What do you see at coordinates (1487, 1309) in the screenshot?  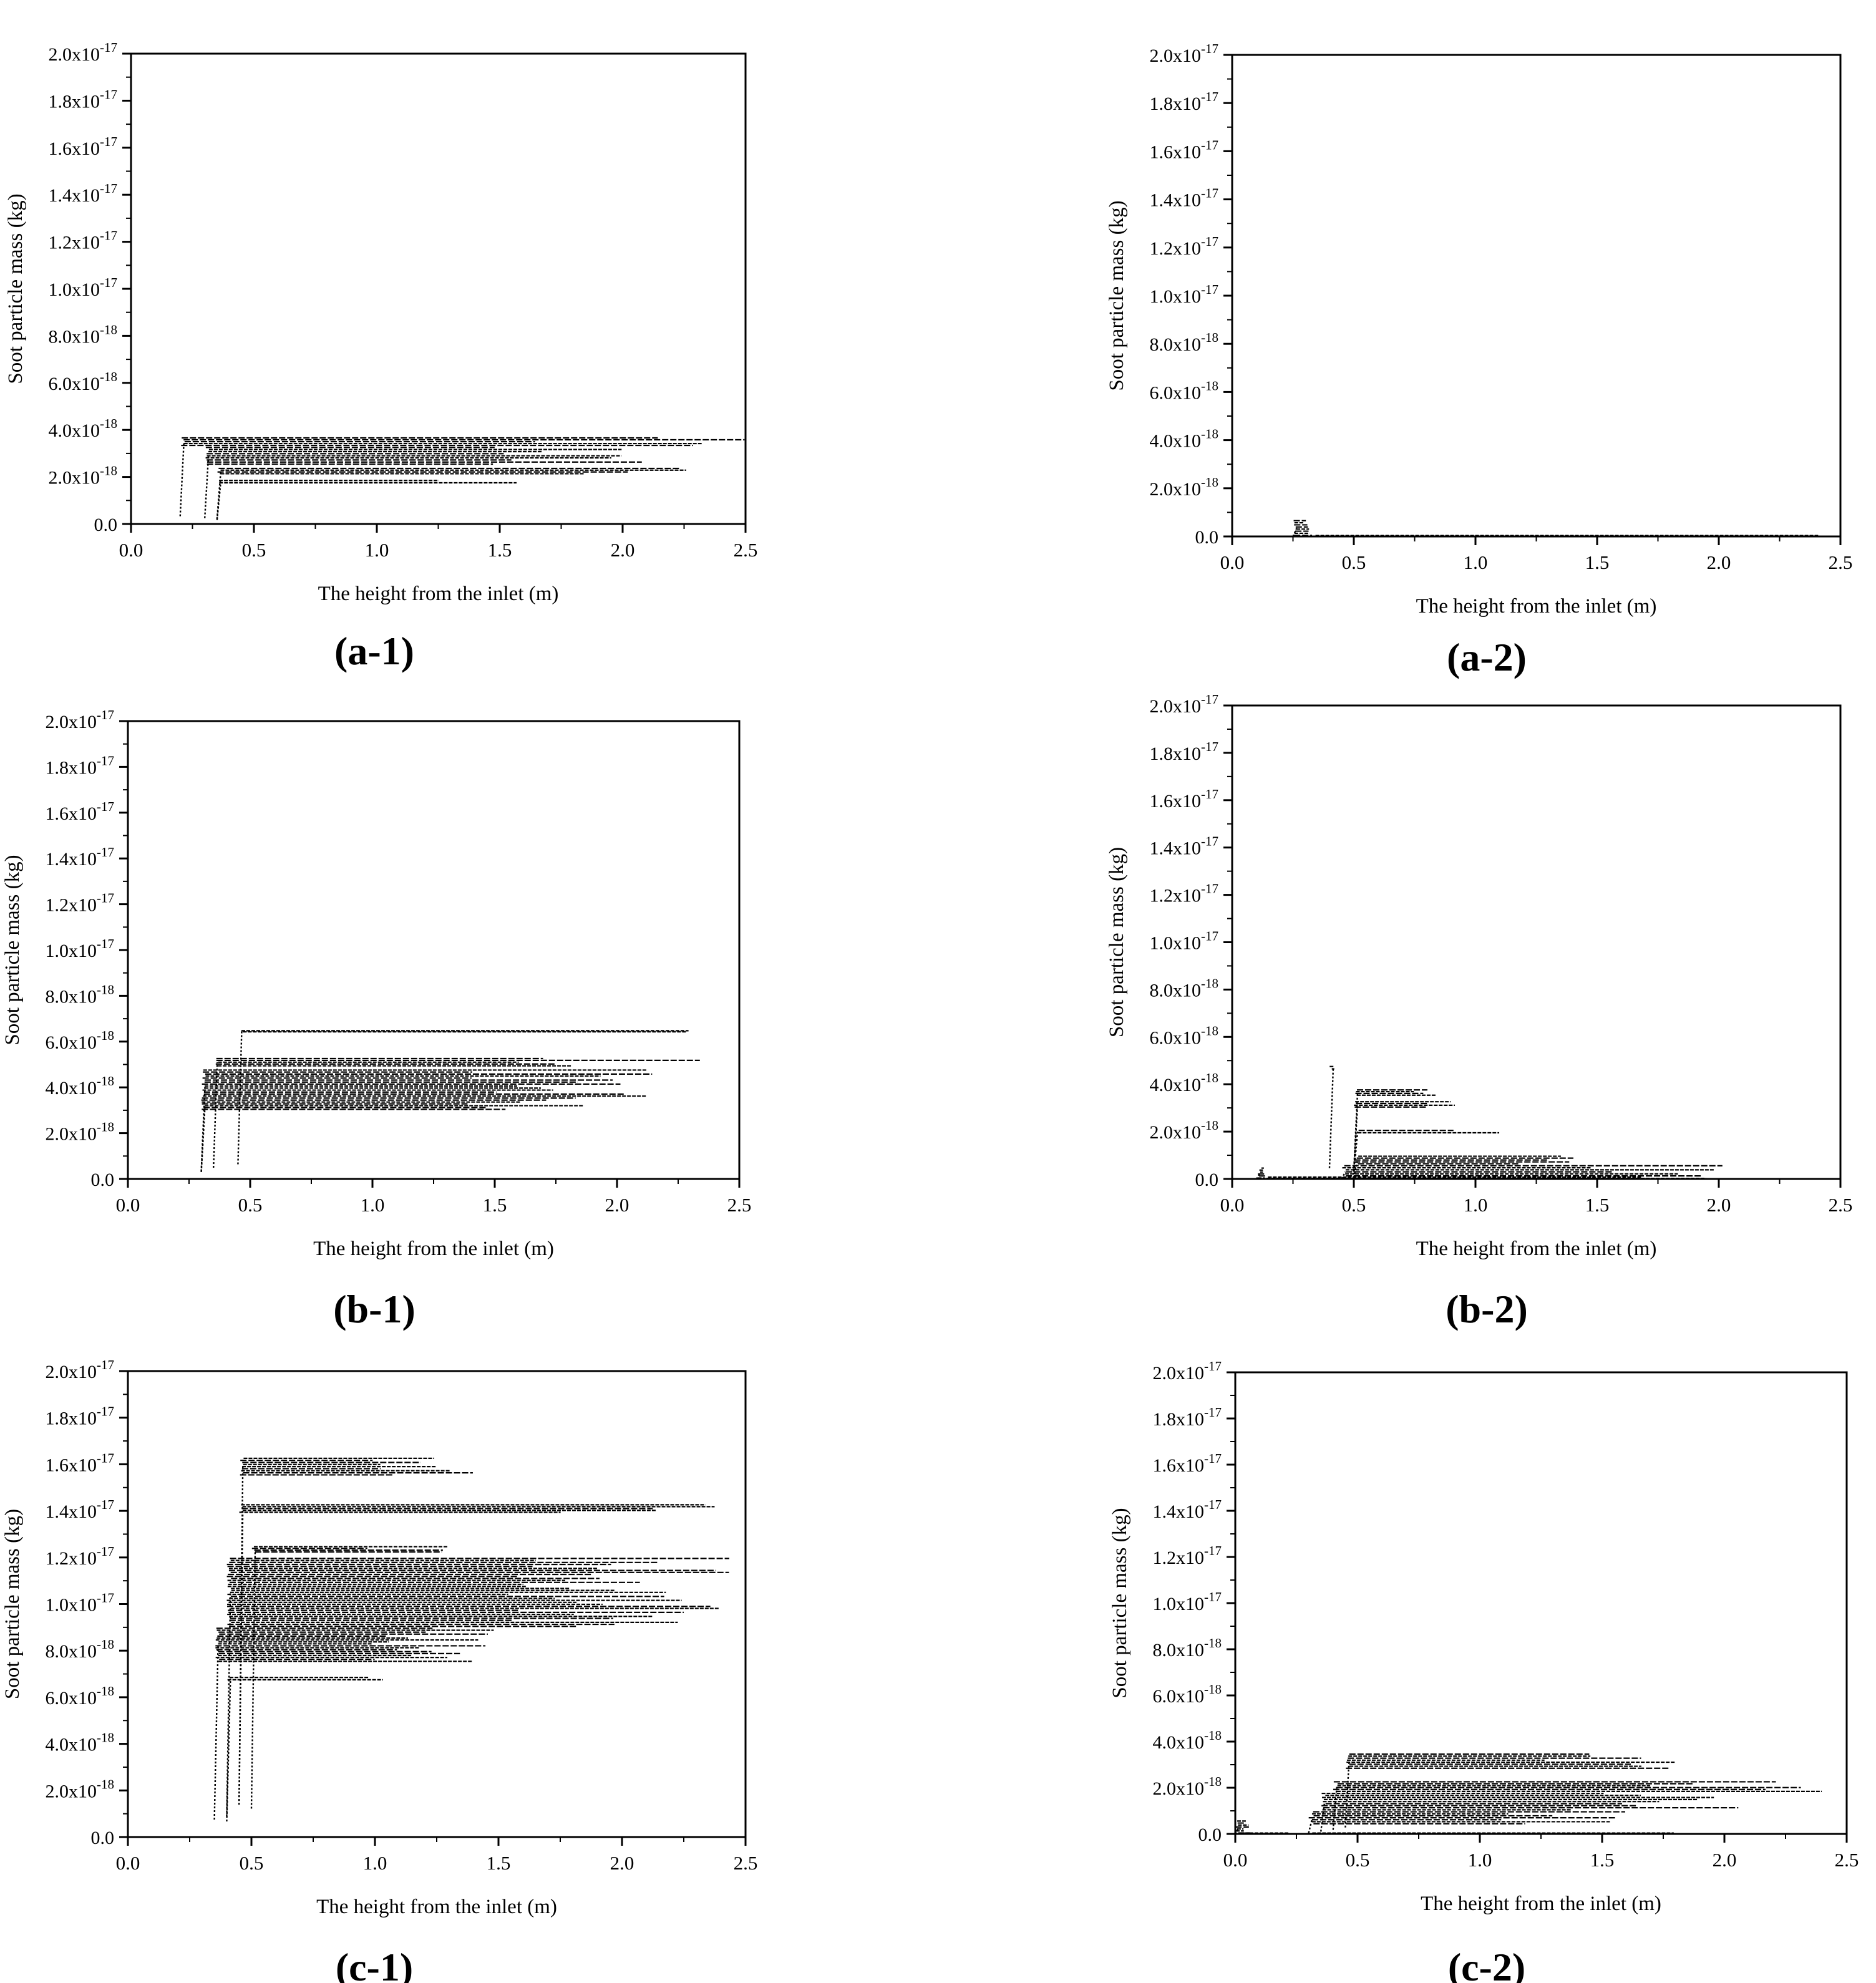 I see `panel-label: (b-2)` at bounding box center [1487, 1309].